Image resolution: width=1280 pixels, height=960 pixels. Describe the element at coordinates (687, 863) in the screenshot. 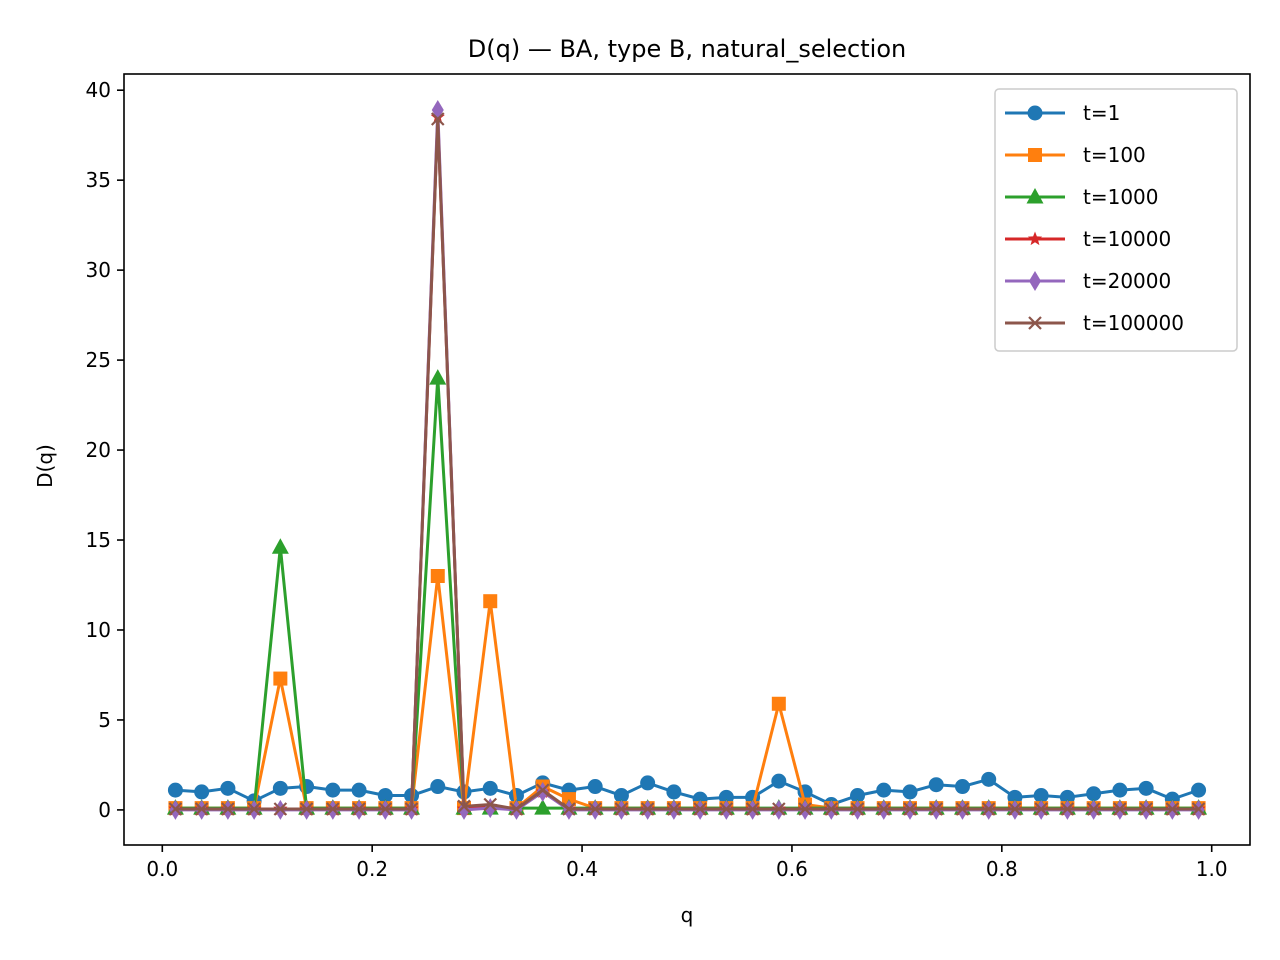

I see `x-axis: 0.0 0.2 0.4 0.6 0.8 1.0` at that location.